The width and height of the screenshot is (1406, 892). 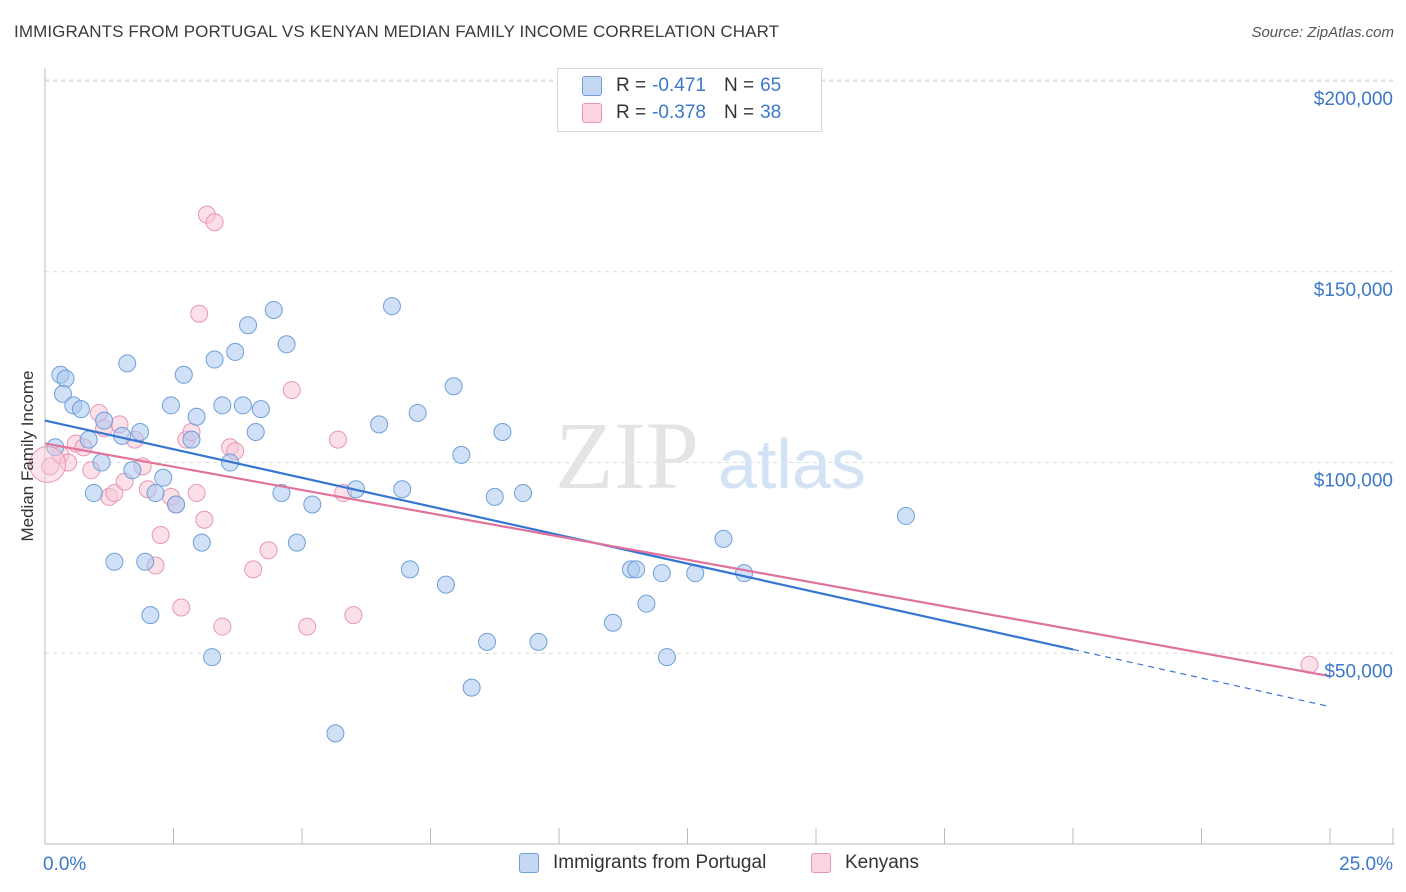 I want to click on series-legend-portugal: Immigrants from Portugal, so click(x=642, y=863).